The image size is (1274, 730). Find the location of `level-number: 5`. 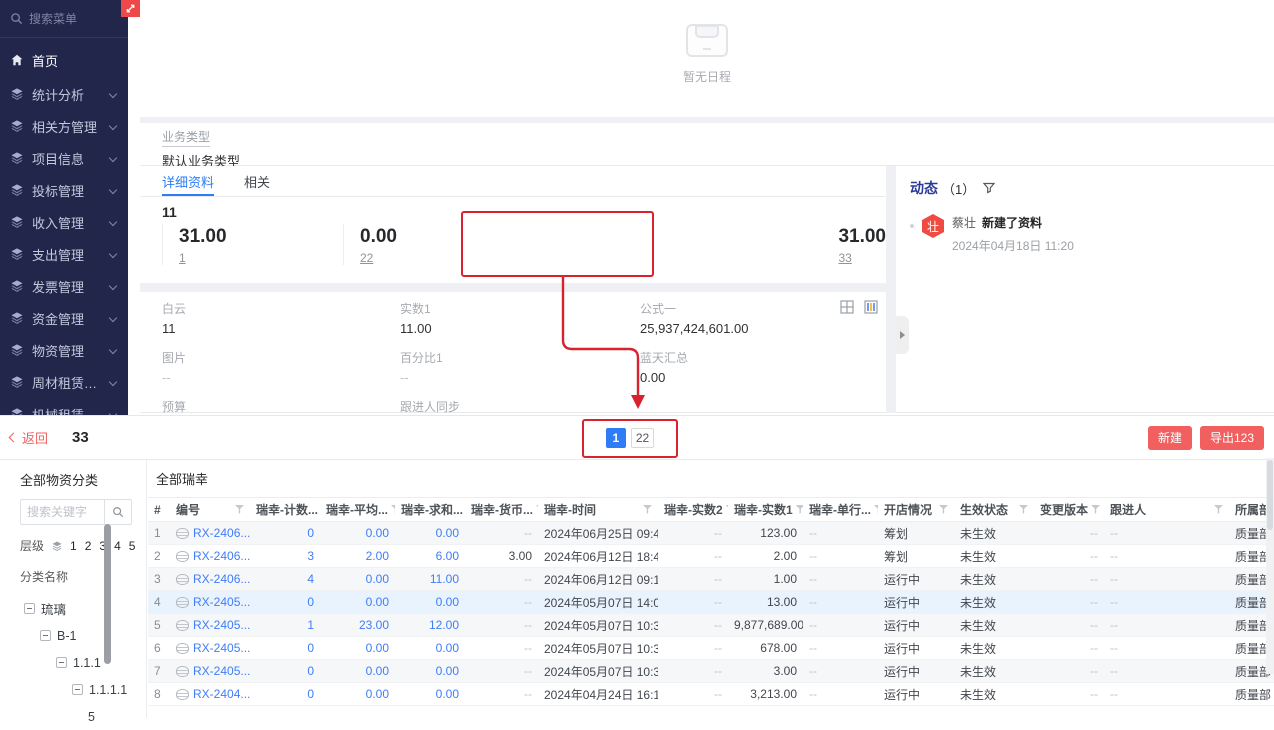

level-number: 5 is located at coordinates (132, 545).